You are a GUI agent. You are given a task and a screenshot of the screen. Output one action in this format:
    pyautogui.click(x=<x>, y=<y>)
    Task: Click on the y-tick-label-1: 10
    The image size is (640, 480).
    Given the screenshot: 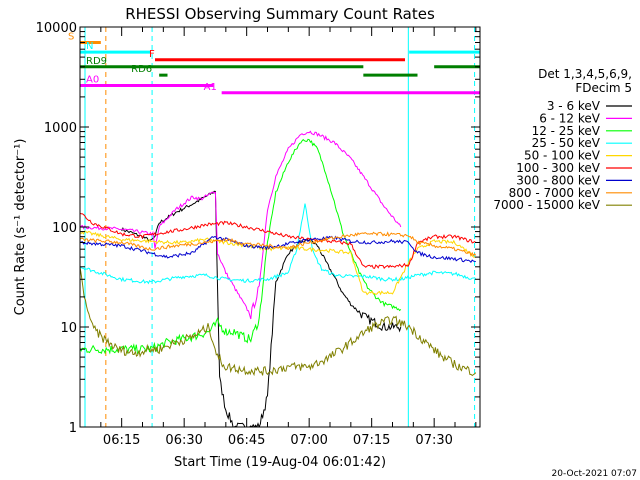 What is the action you would take?
    pyautogui.click(x=68, y=328)
    